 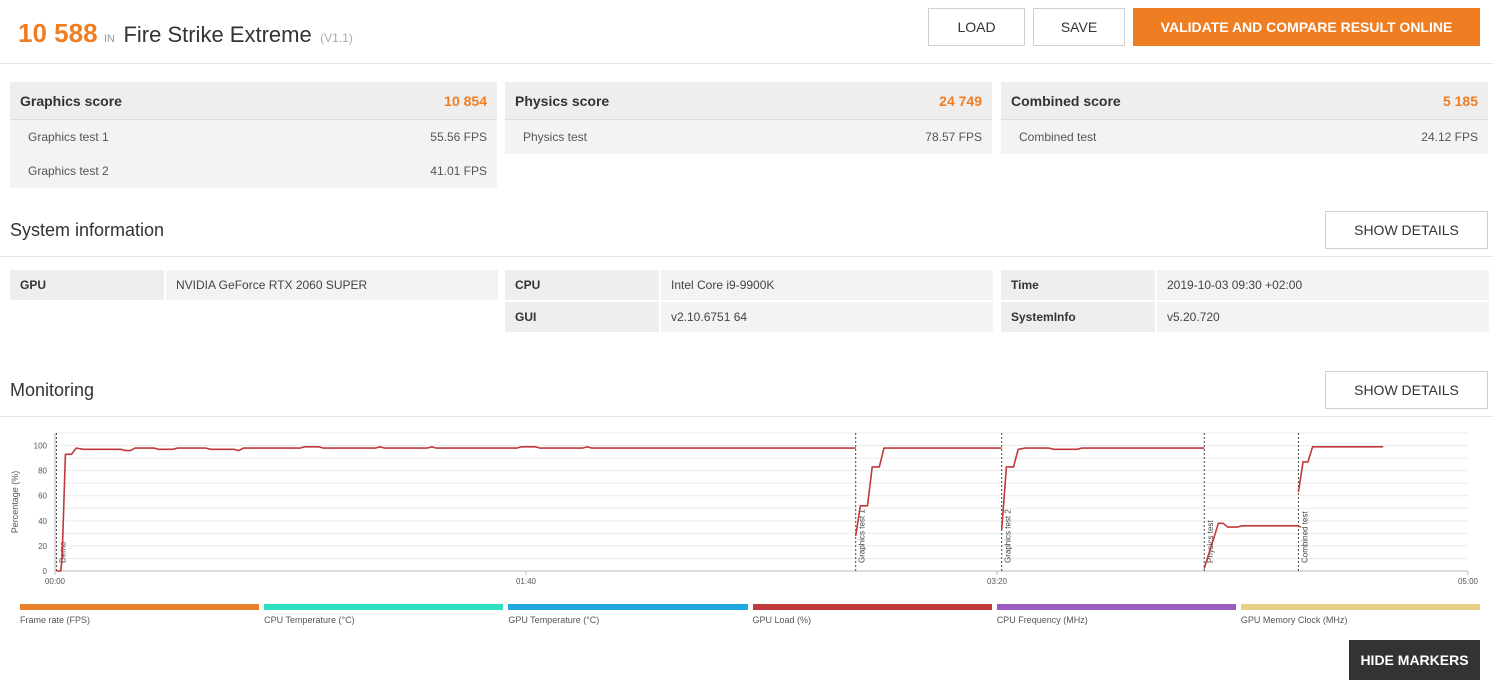 What do you see at coordinates (1406, 390) in the screenshot?
I see `monitoring-show-details-button: SHOW DETAILS` at bounding box center [1406, 390].